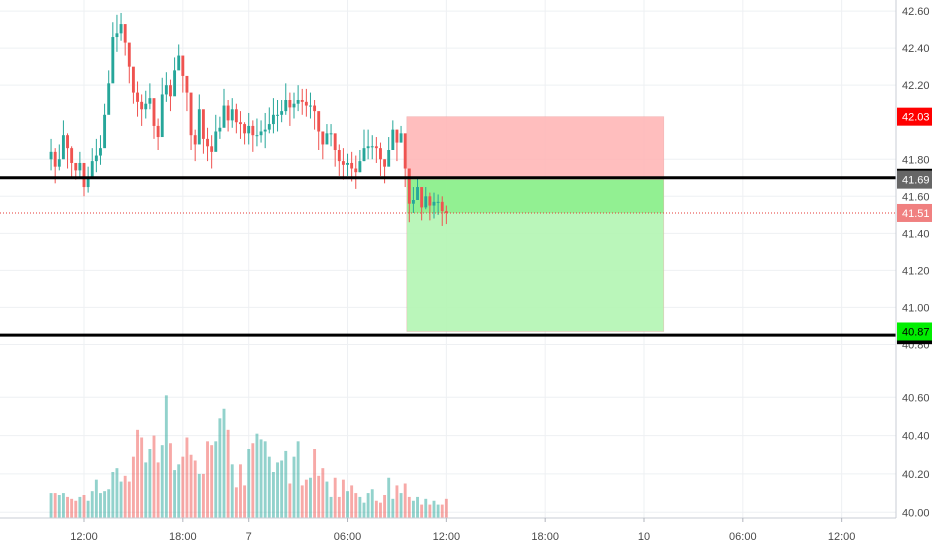  What do you see at coordinates (916, 398) in the screenshot?
I see `volume-tick-label: 40.60` at bounding box center [916, 398].